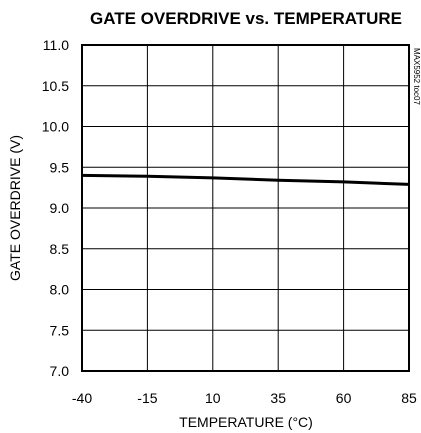  I want to click on y-tick-label: 9.0, so click(60, 208).